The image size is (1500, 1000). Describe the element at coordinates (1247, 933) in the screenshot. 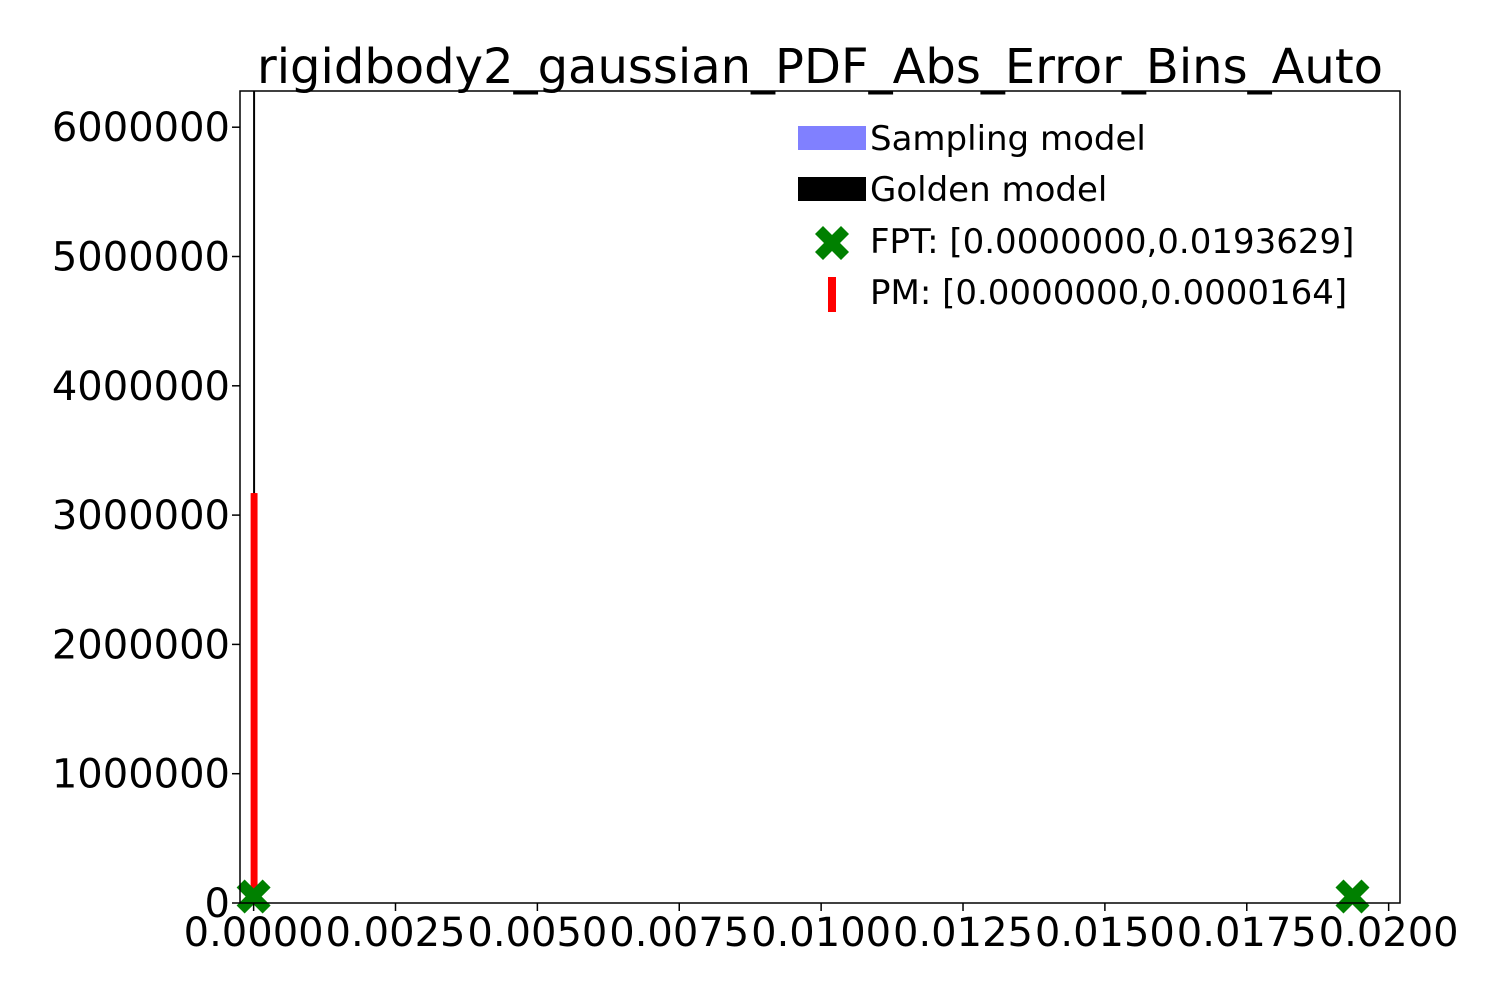

I see `x-tick-label: 0.0175` at that location.